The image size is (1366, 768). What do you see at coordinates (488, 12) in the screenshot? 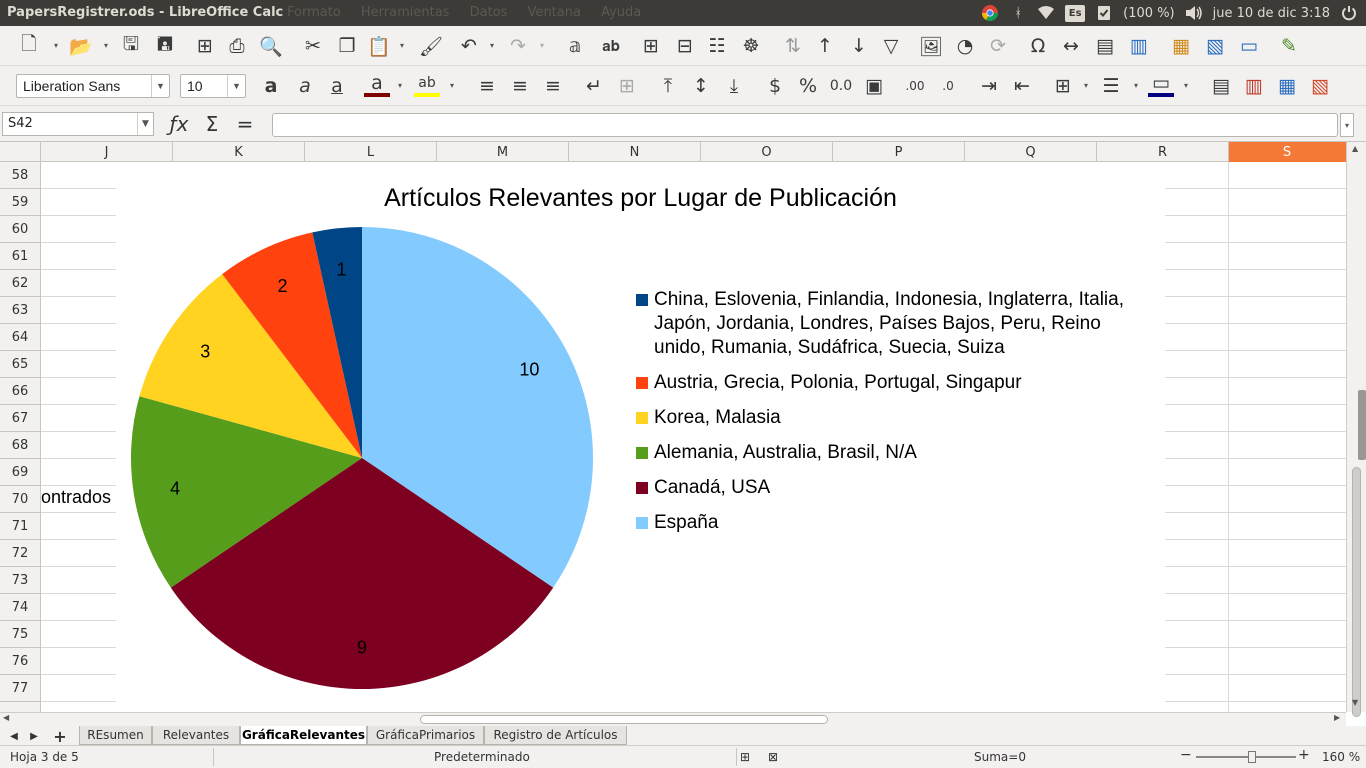
I see `menu-datos: Datos` at bounding box center [488, 12].